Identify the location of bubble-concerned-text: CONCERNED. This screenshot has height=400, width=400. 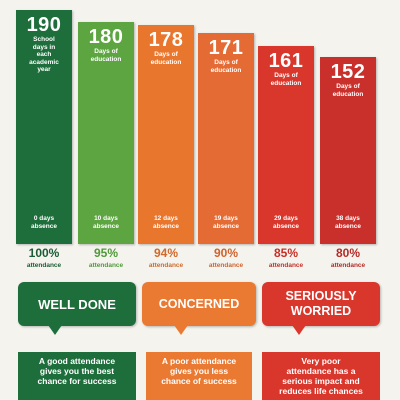
(199, 304).